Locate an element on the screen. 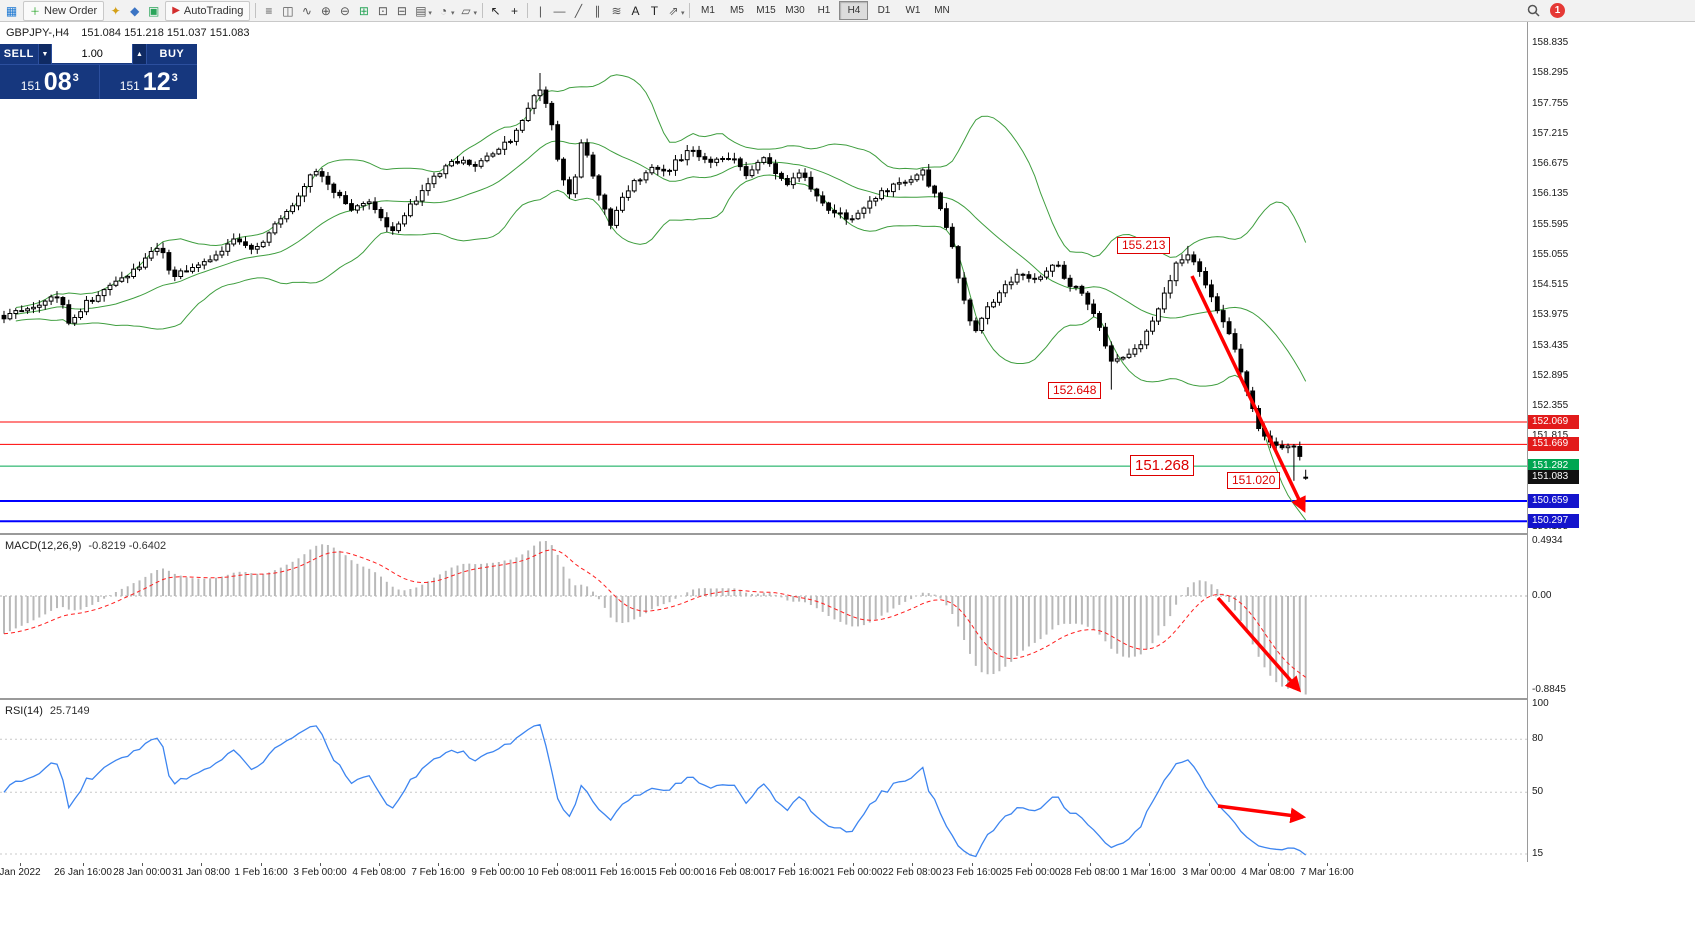  price-tag: 152.069 is located at coordinates (1553, 422).